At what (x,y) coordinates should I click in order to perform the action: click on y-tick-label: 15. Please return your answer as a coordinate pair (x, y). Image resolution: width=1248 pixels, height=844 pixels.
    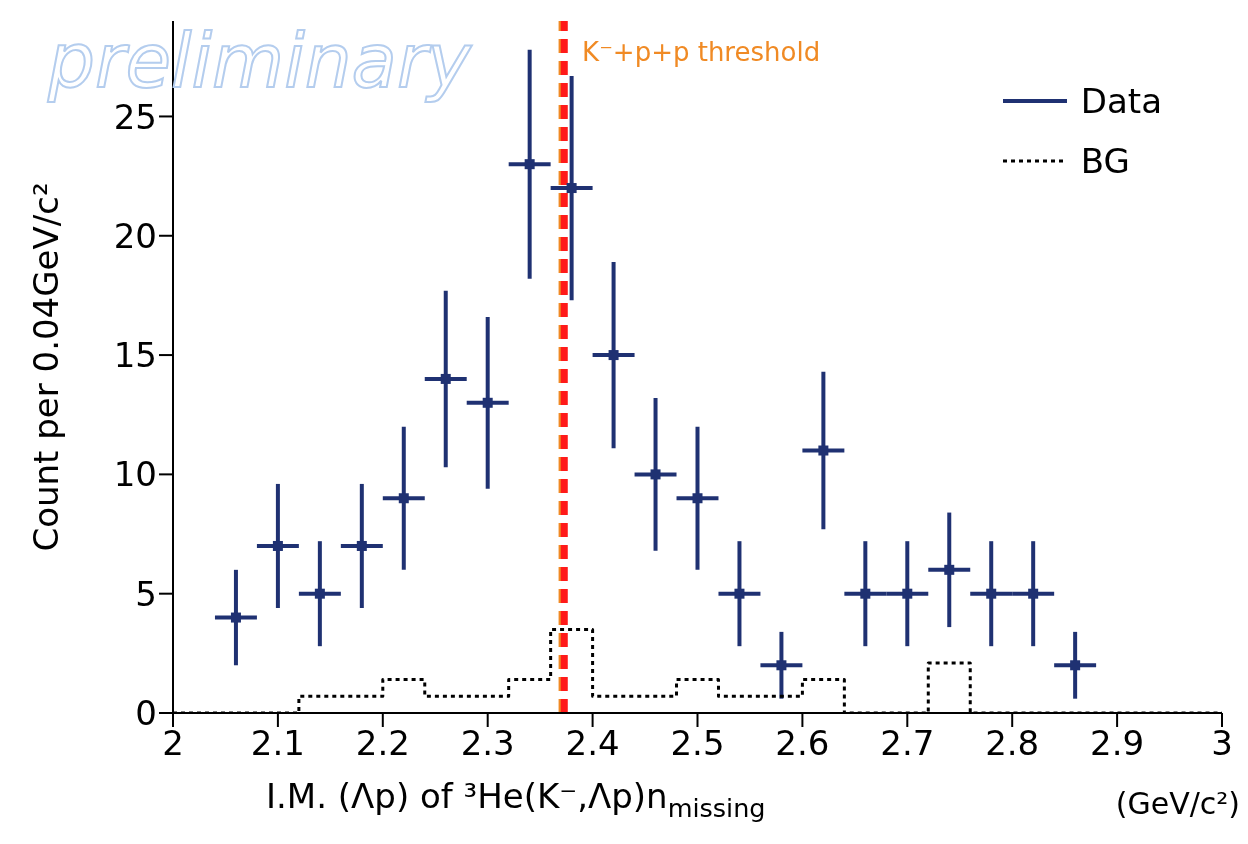
    Looking at the image, I should click on (135, 355).